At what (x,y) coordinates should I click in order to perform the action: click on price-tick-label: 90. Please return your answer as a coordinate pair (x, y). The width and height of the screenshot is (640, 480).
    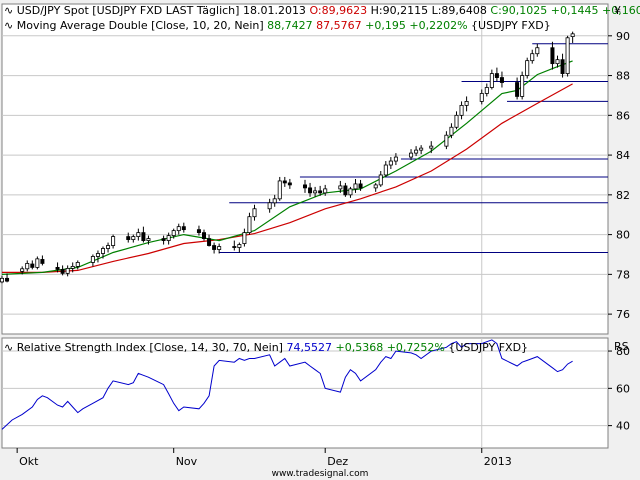
    Looking at the image, I should click on (623, 36).